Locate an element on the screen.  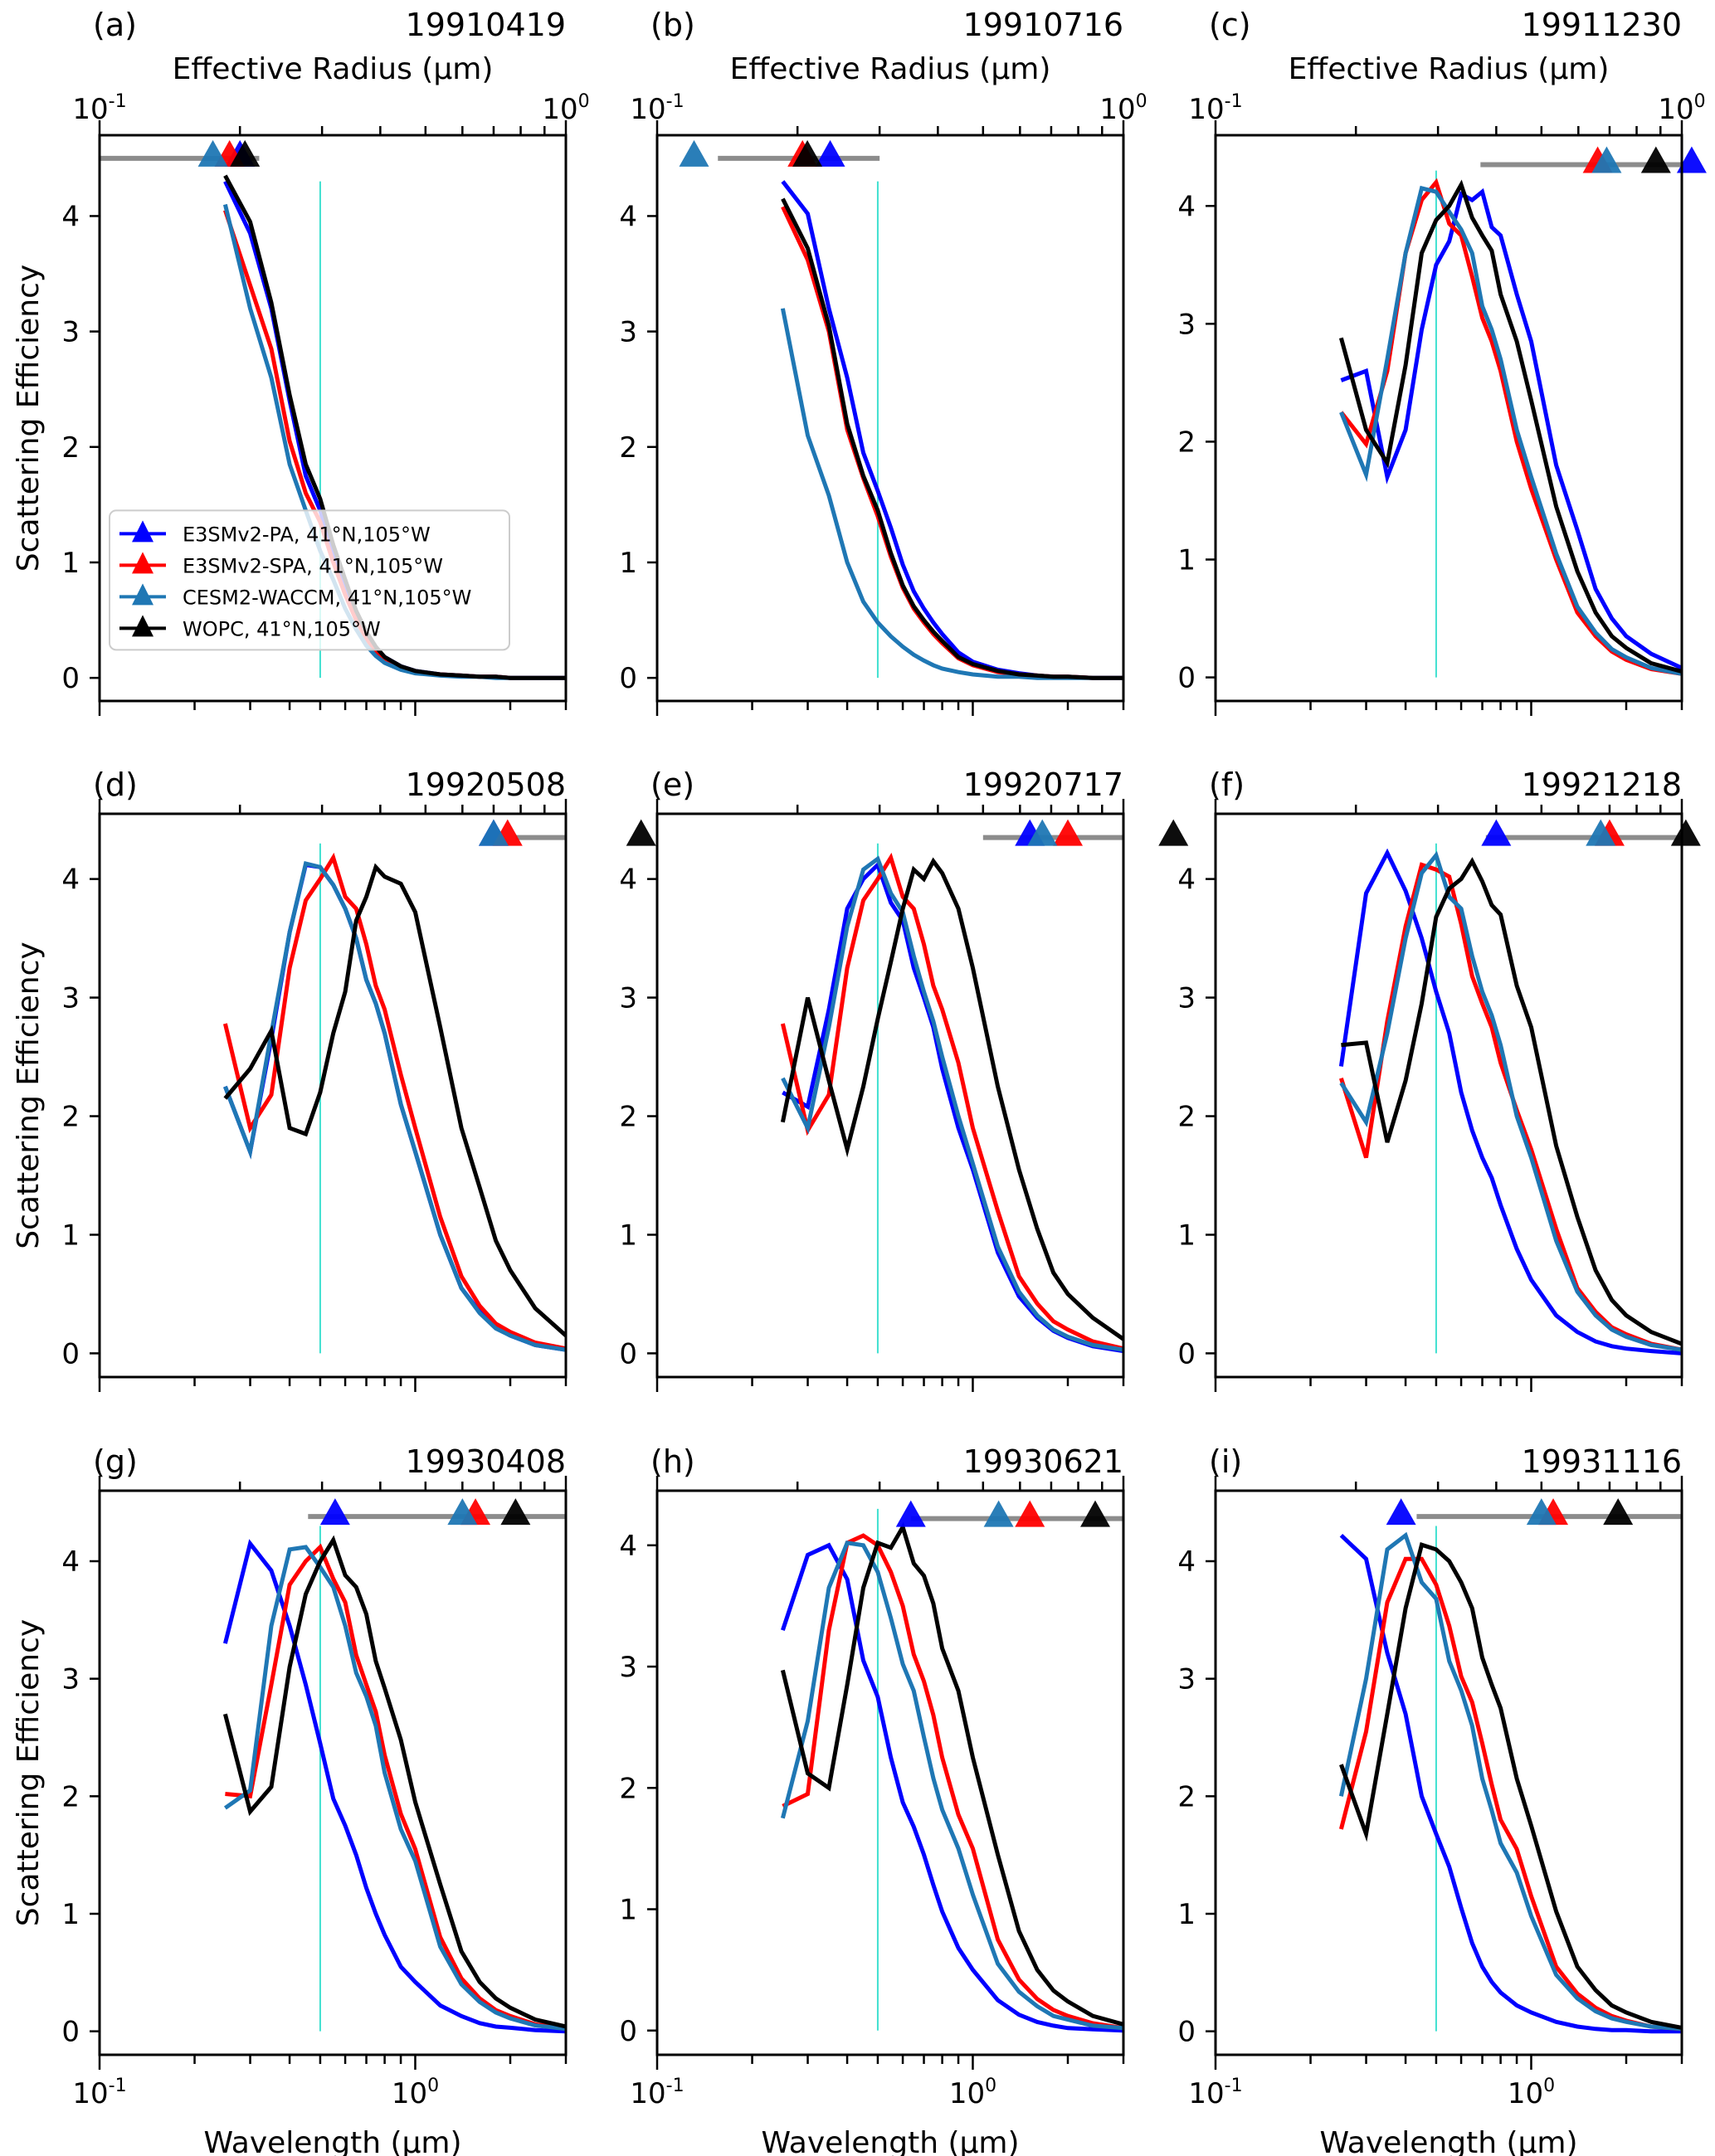
panel-label: (g) is located at coordinates (115, 1461).